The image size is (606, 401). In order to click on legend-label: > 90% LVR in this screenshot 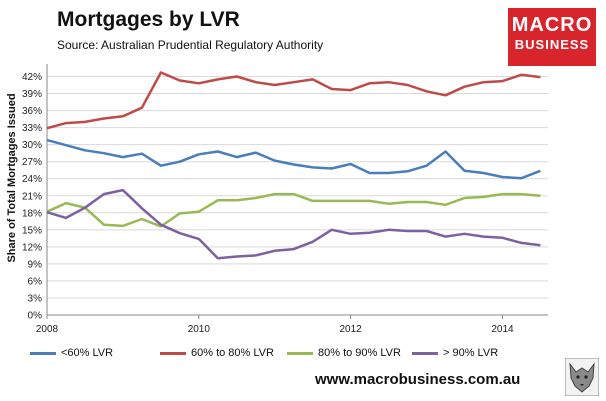, I will do `click(471, 353)`.